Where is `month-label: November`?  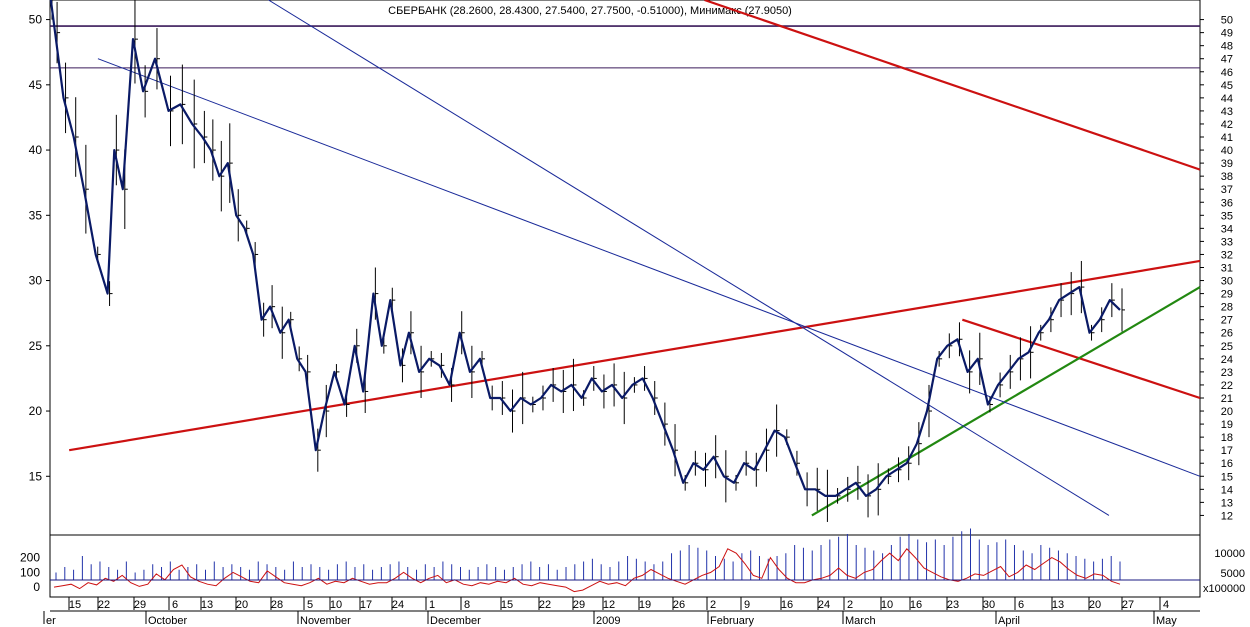 month-label: November is located at coordinates (325, 621).